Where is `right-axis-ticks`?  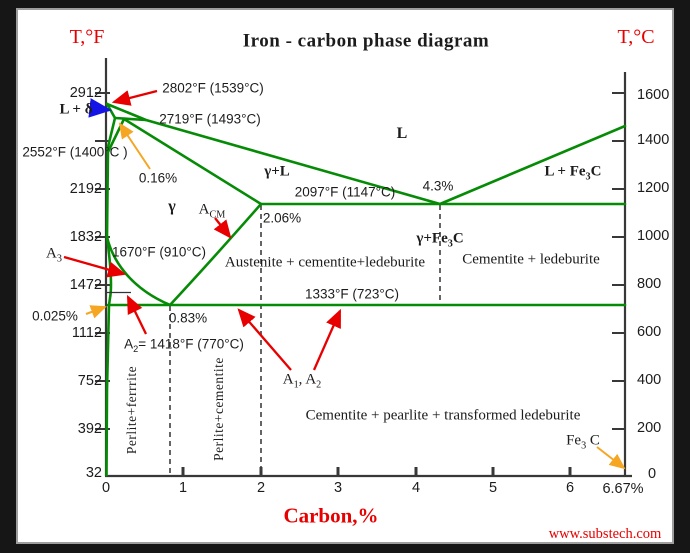
right-axis-ticks is located at coordinates (618, 261).